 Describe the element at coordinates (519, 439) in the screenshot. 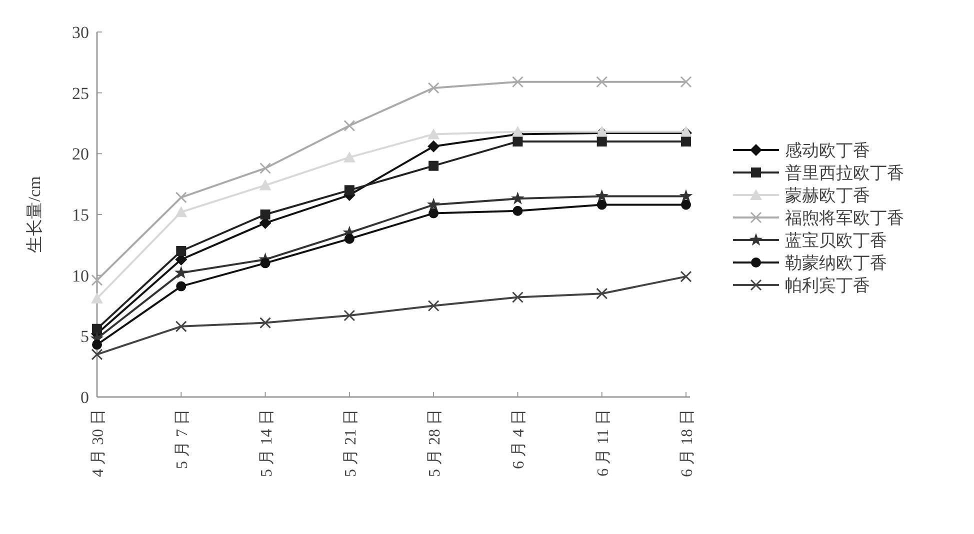

I see `x-tick-label: 6 月 4 日` at that location.